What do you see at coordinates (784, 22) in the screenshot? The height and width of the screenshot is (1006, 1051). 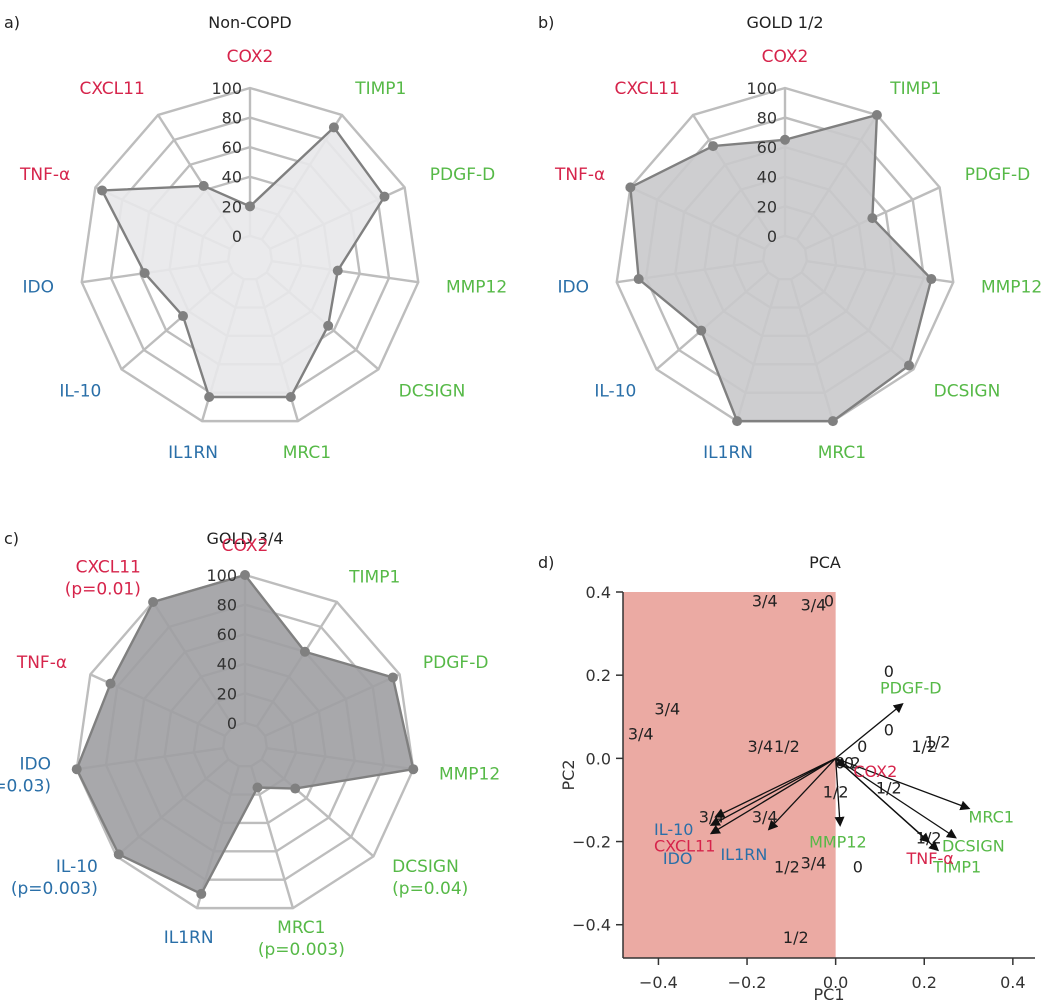 I see `chart-title: GOLD 1/2` at bounding box center [784, 22].